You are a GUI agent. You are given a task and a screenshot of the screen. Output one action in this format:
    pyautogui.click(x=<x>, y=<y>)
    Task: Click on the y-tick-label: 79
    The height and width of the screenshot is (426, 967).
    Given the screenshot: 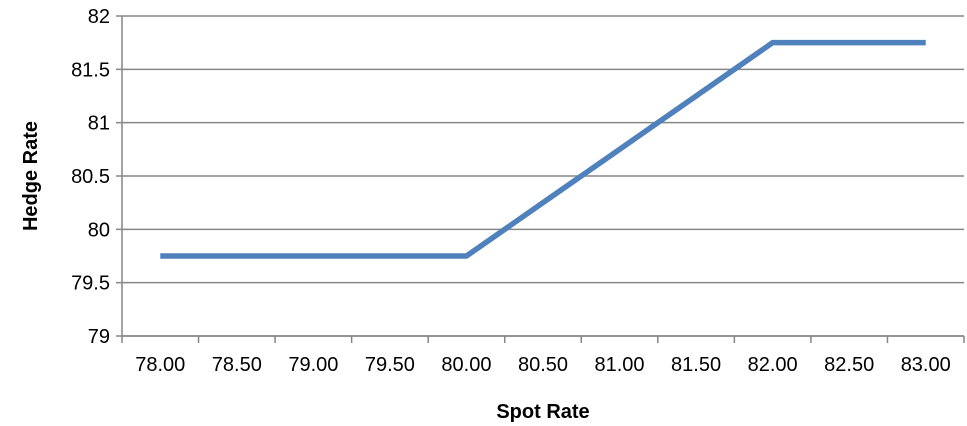 What is the action you would take?
    pyautogui.click(x=99, y=337)
    